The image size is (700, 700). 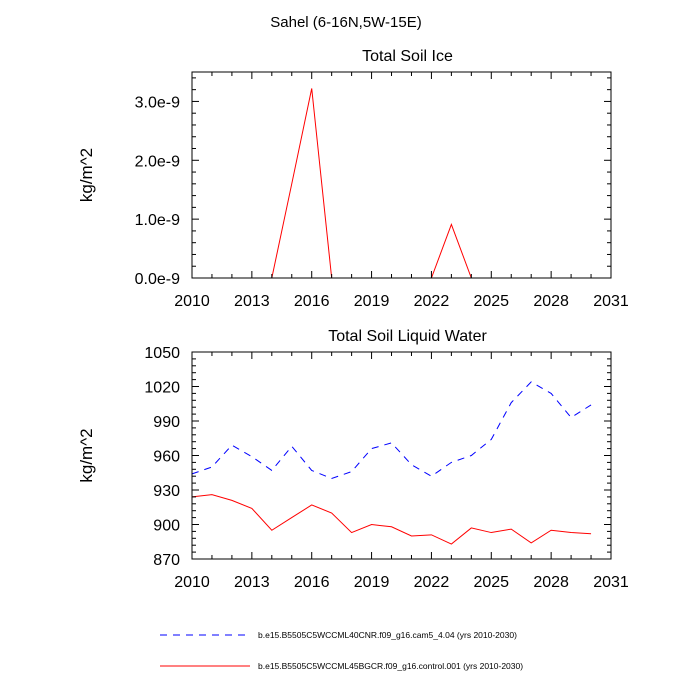 What do you see at coordinates (166, 560) in the screenshot?
I see `y-tick-label: 870` at bounding box center [166, 560].